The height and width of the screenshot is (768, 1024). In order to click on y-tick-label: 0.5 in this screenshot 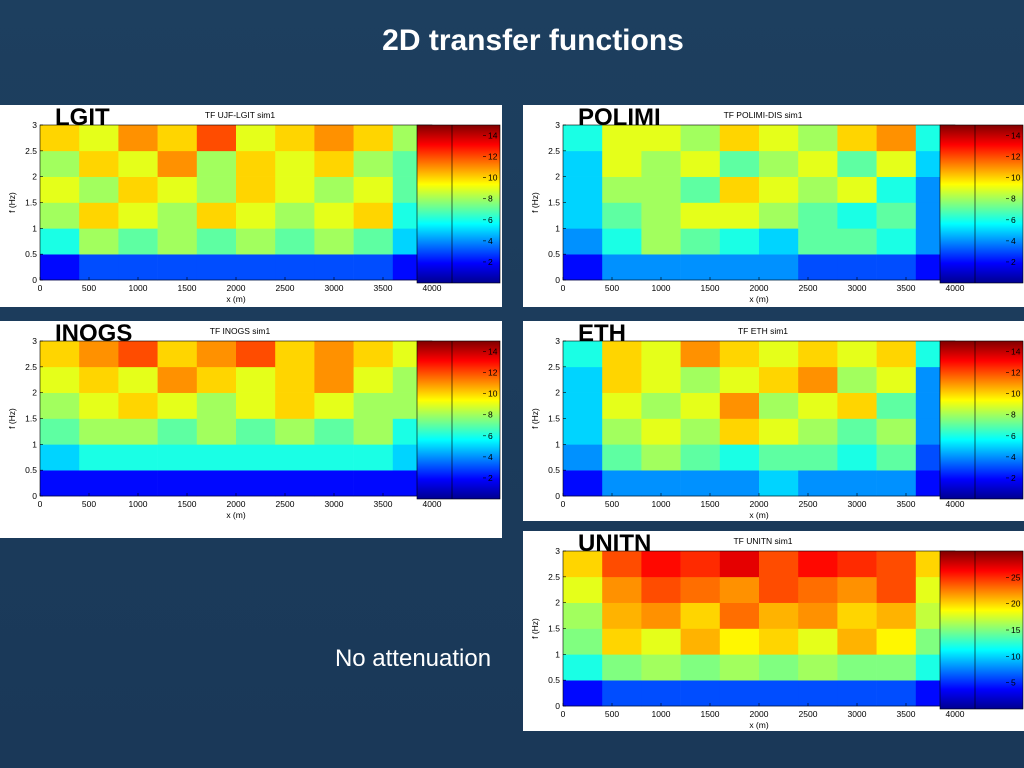, I will do `click(554, 470)`.